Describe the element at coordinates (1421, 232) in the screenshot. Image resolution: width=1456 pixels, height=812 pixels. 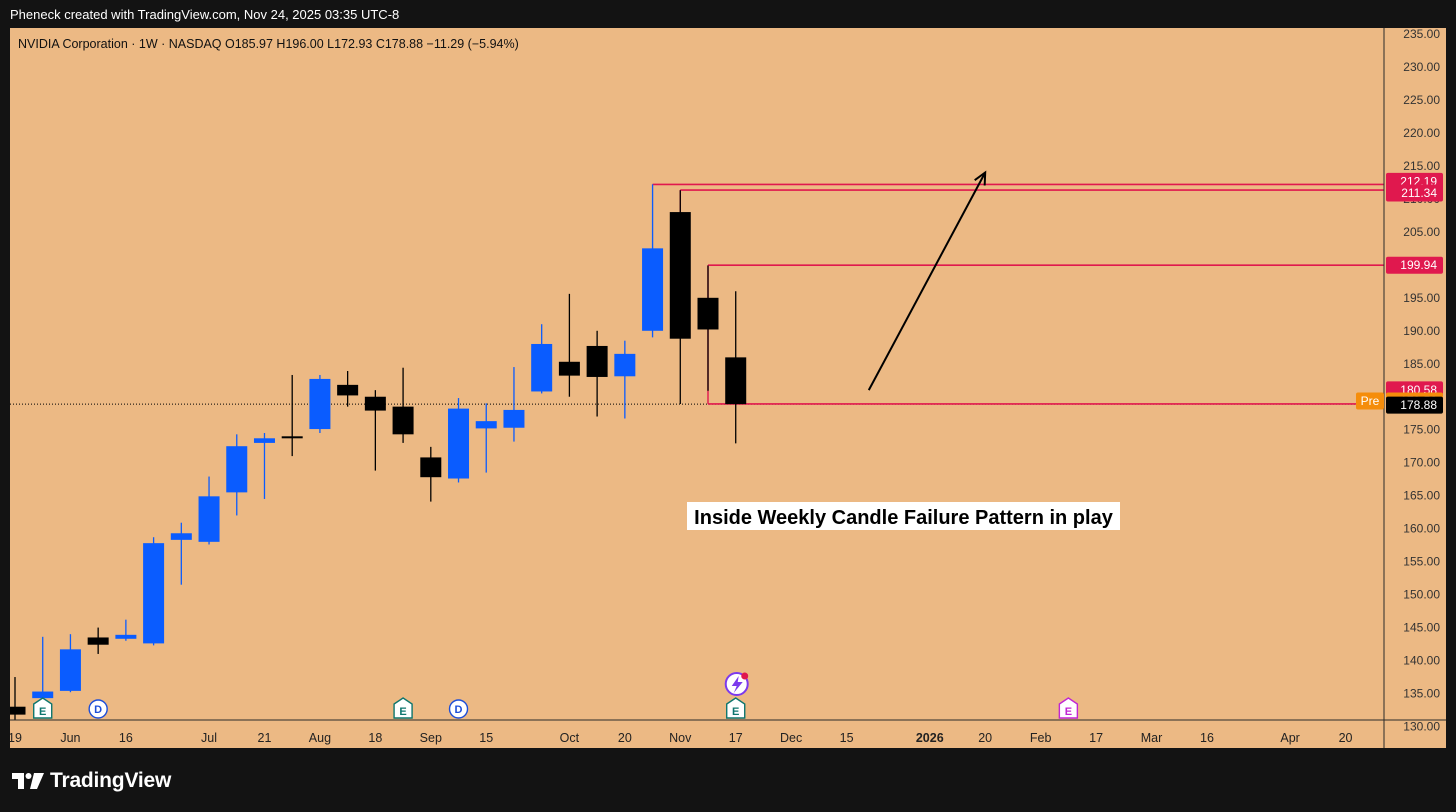
I see `y-tick-label: 205.00` at that location.